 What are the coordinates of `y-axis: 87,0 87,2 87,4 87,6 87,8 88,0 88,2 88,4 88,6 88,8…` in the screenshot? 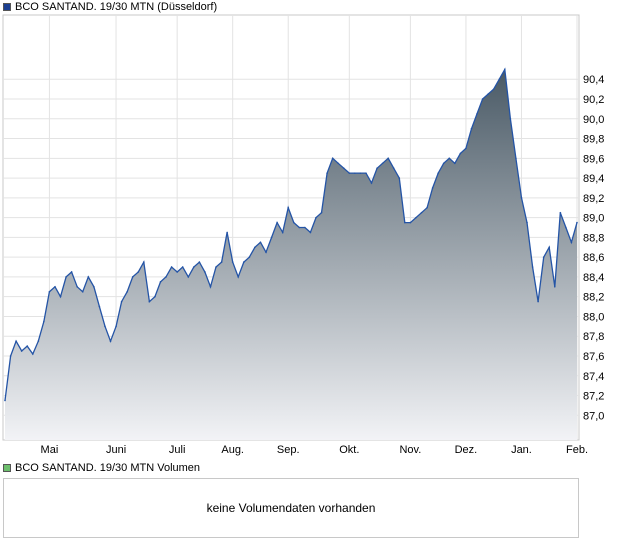 It's located at (593, 248).